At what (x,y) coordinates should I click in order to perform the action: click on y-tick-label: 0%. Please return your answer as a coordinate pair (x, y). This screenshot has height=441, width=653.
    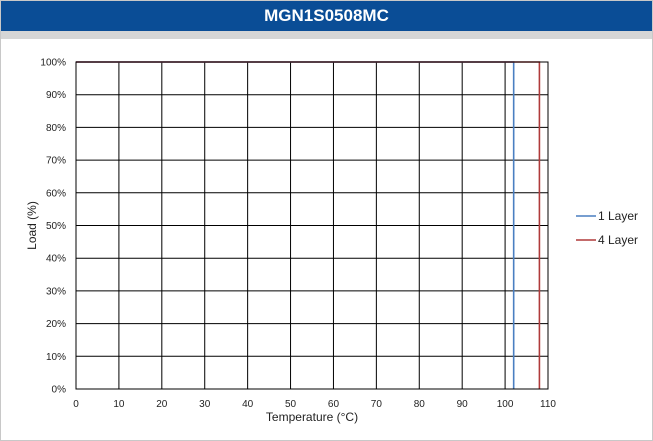
    Looking at the image, I should click on (59, 390).